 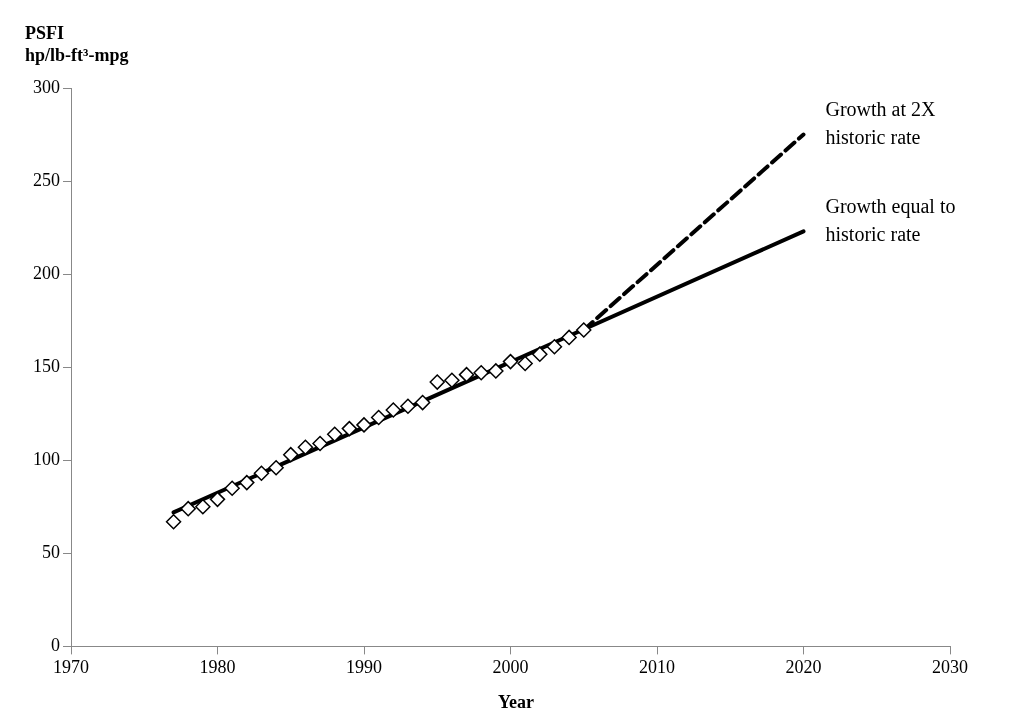 I want to click on x-tick-label: 1980, so click(x=217, y=666).